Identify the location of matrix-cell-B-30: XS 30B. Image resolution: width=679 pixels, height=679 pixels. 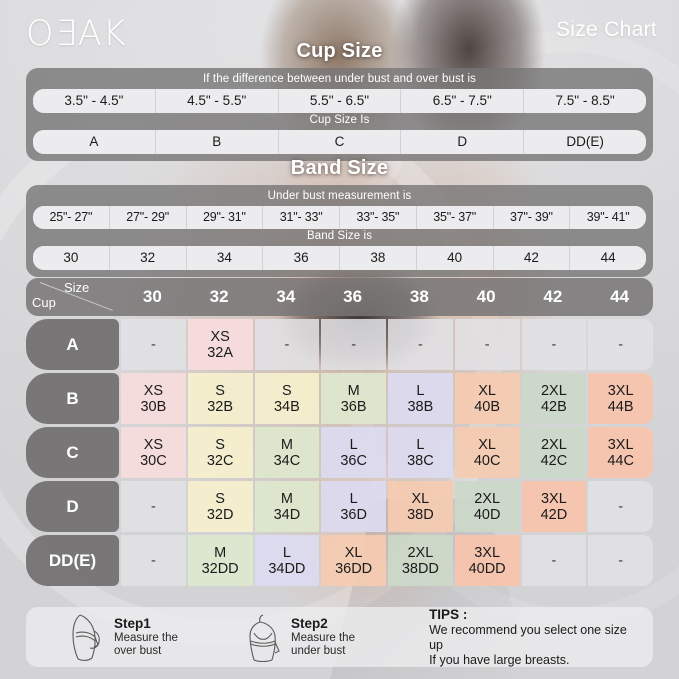
(153, 398).